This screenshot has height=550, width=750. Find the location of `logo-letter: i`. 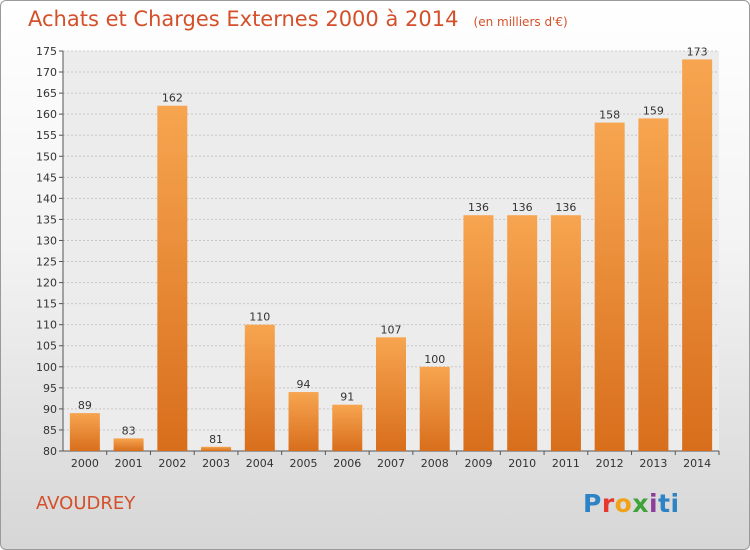

logo-letter: i is located at coordinates (654, 503).